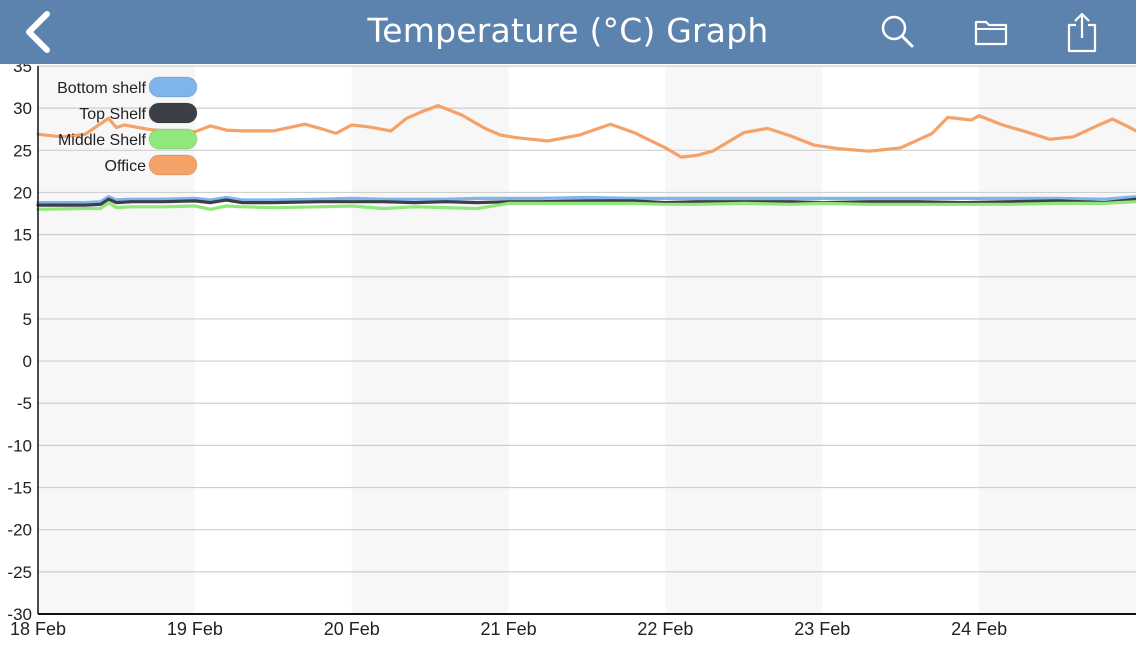 This screenshot has height=645, width=1136. I want to click on back-button, so click(38, 32).